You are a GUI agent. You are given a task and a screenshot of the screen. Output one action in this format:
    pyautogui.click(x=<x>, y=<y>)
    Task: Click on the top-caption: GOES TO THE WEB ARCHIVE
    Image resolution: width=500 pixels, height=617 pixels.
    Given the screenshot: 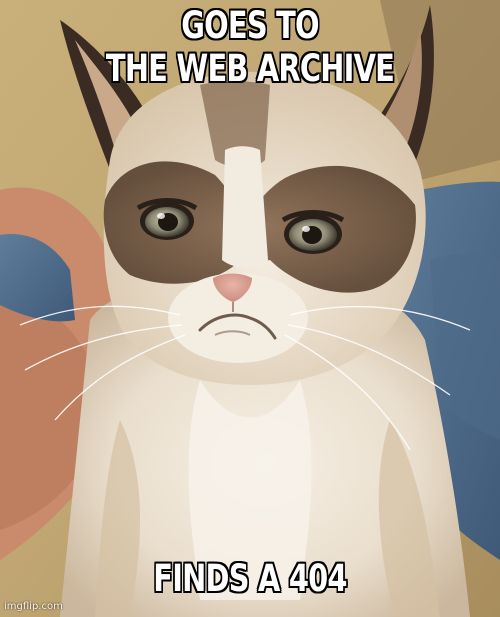 What is the action you would take?
    pyautogui.click(x=250, y=47)
    